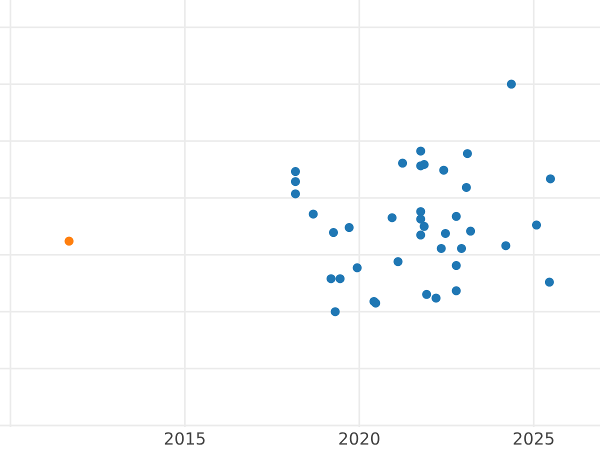 Image resolution: width=600 pixels, height=450 pixels. Describe the element at coordinates (359, 438) in the screenshot. I see `x-tick-label: 2020` at that location.